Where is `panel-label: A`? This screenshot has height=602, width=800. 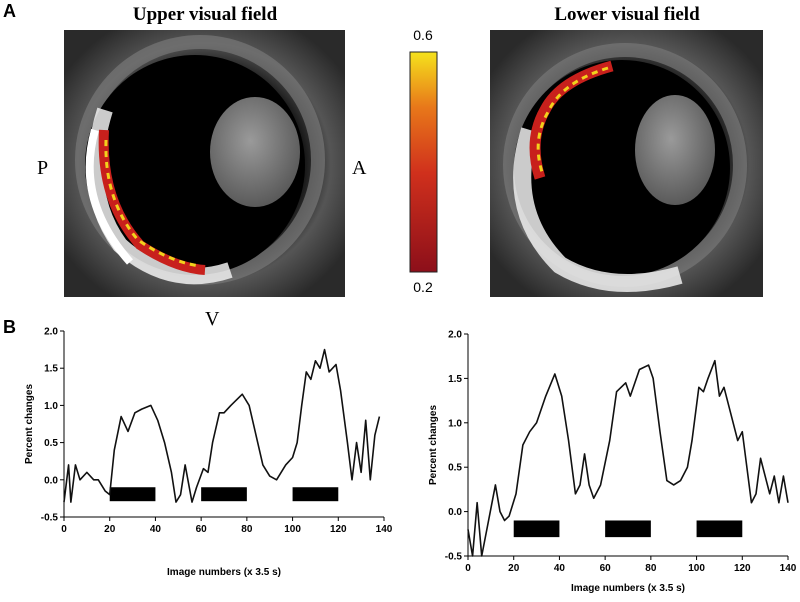 panel-label: A is located at coordinates (9, 11).